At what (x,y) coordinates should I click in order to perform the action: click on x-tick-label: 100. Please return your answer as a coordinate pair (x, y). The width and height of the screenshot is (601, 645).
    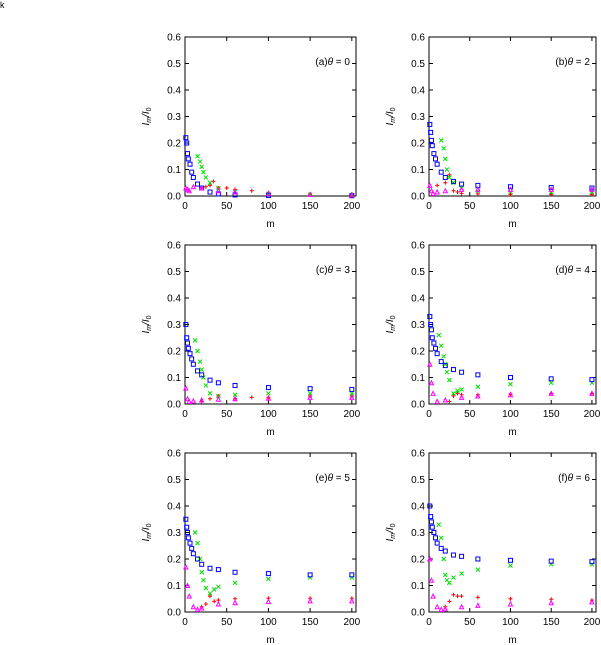
    Looking at the image, I should click on (510, 206).